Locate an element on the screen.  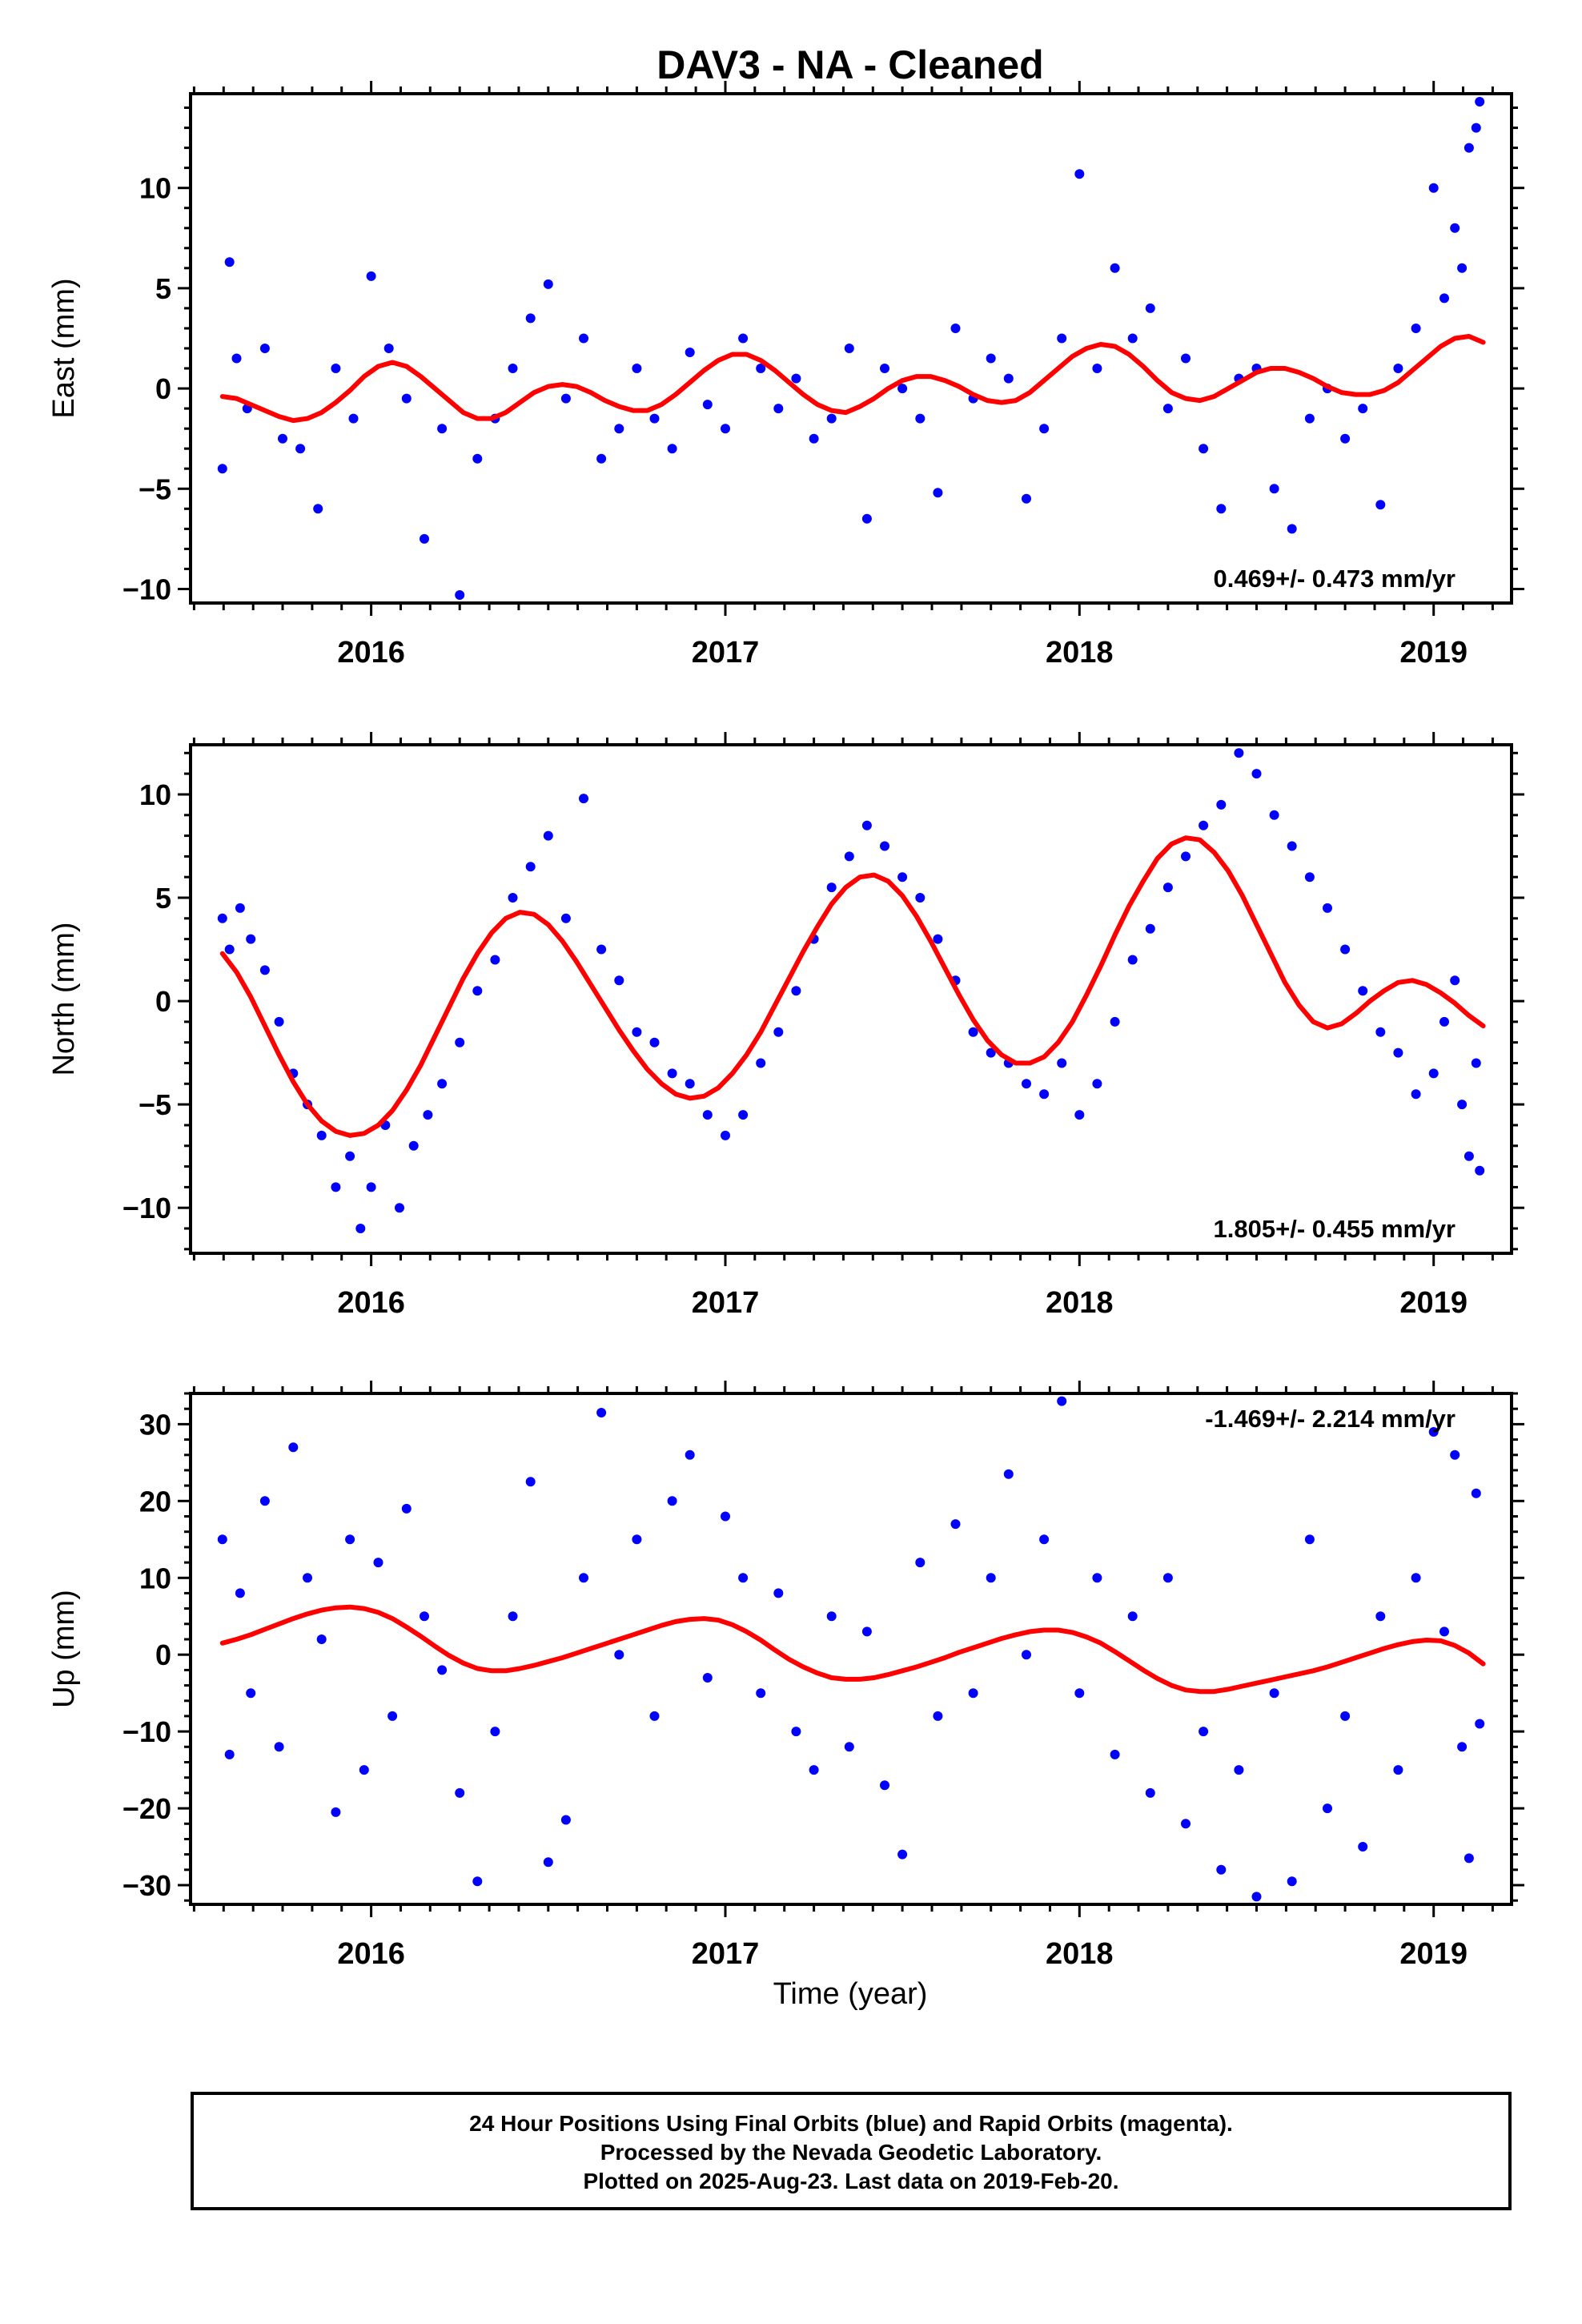
y-tick-label: −30 is located at coordinates (146, 1886).